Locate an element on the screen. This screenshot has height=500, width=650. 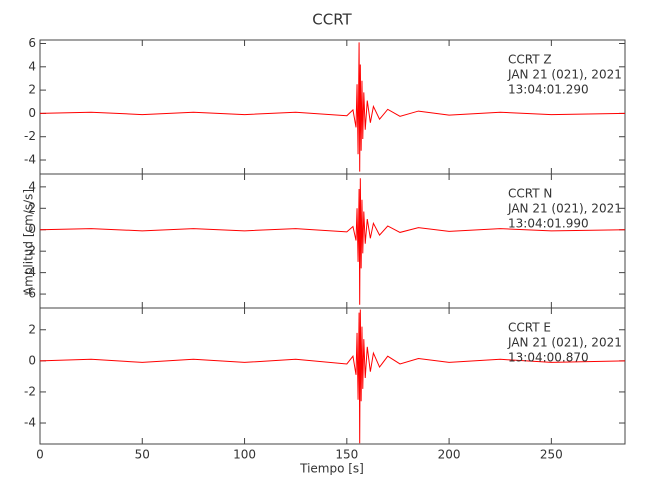
y-tick-label: 6 is located at coordinates (32, 43).